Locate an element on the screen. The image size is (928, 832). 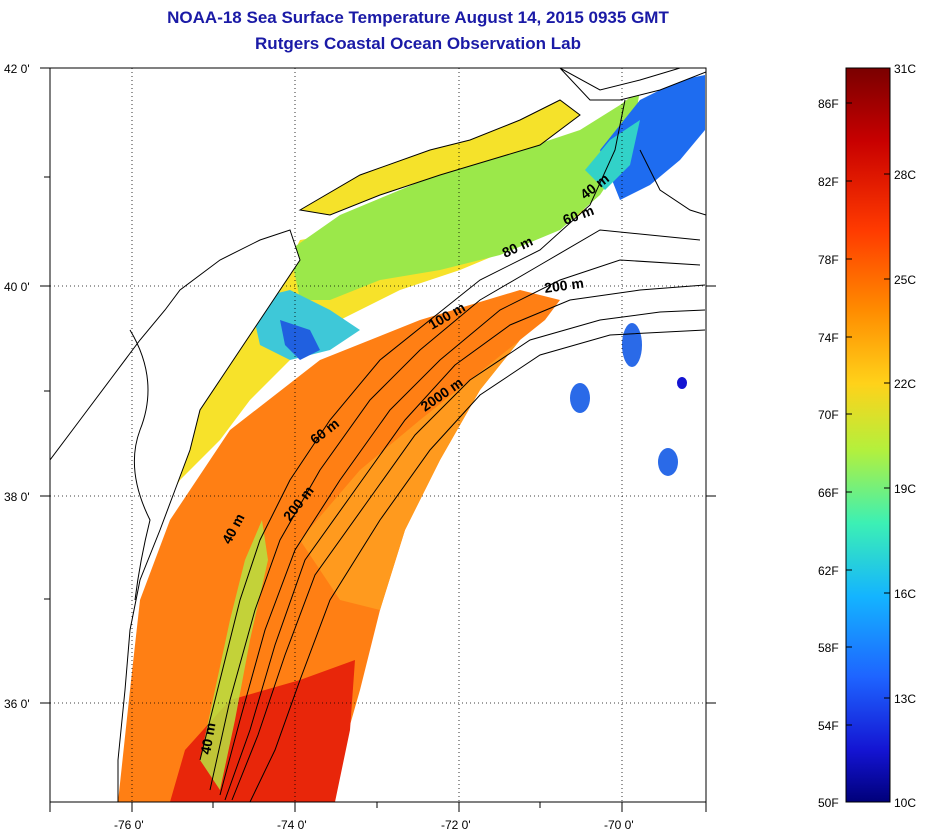
lon-label-76: -76 0' is located at coordinates (129, 825).